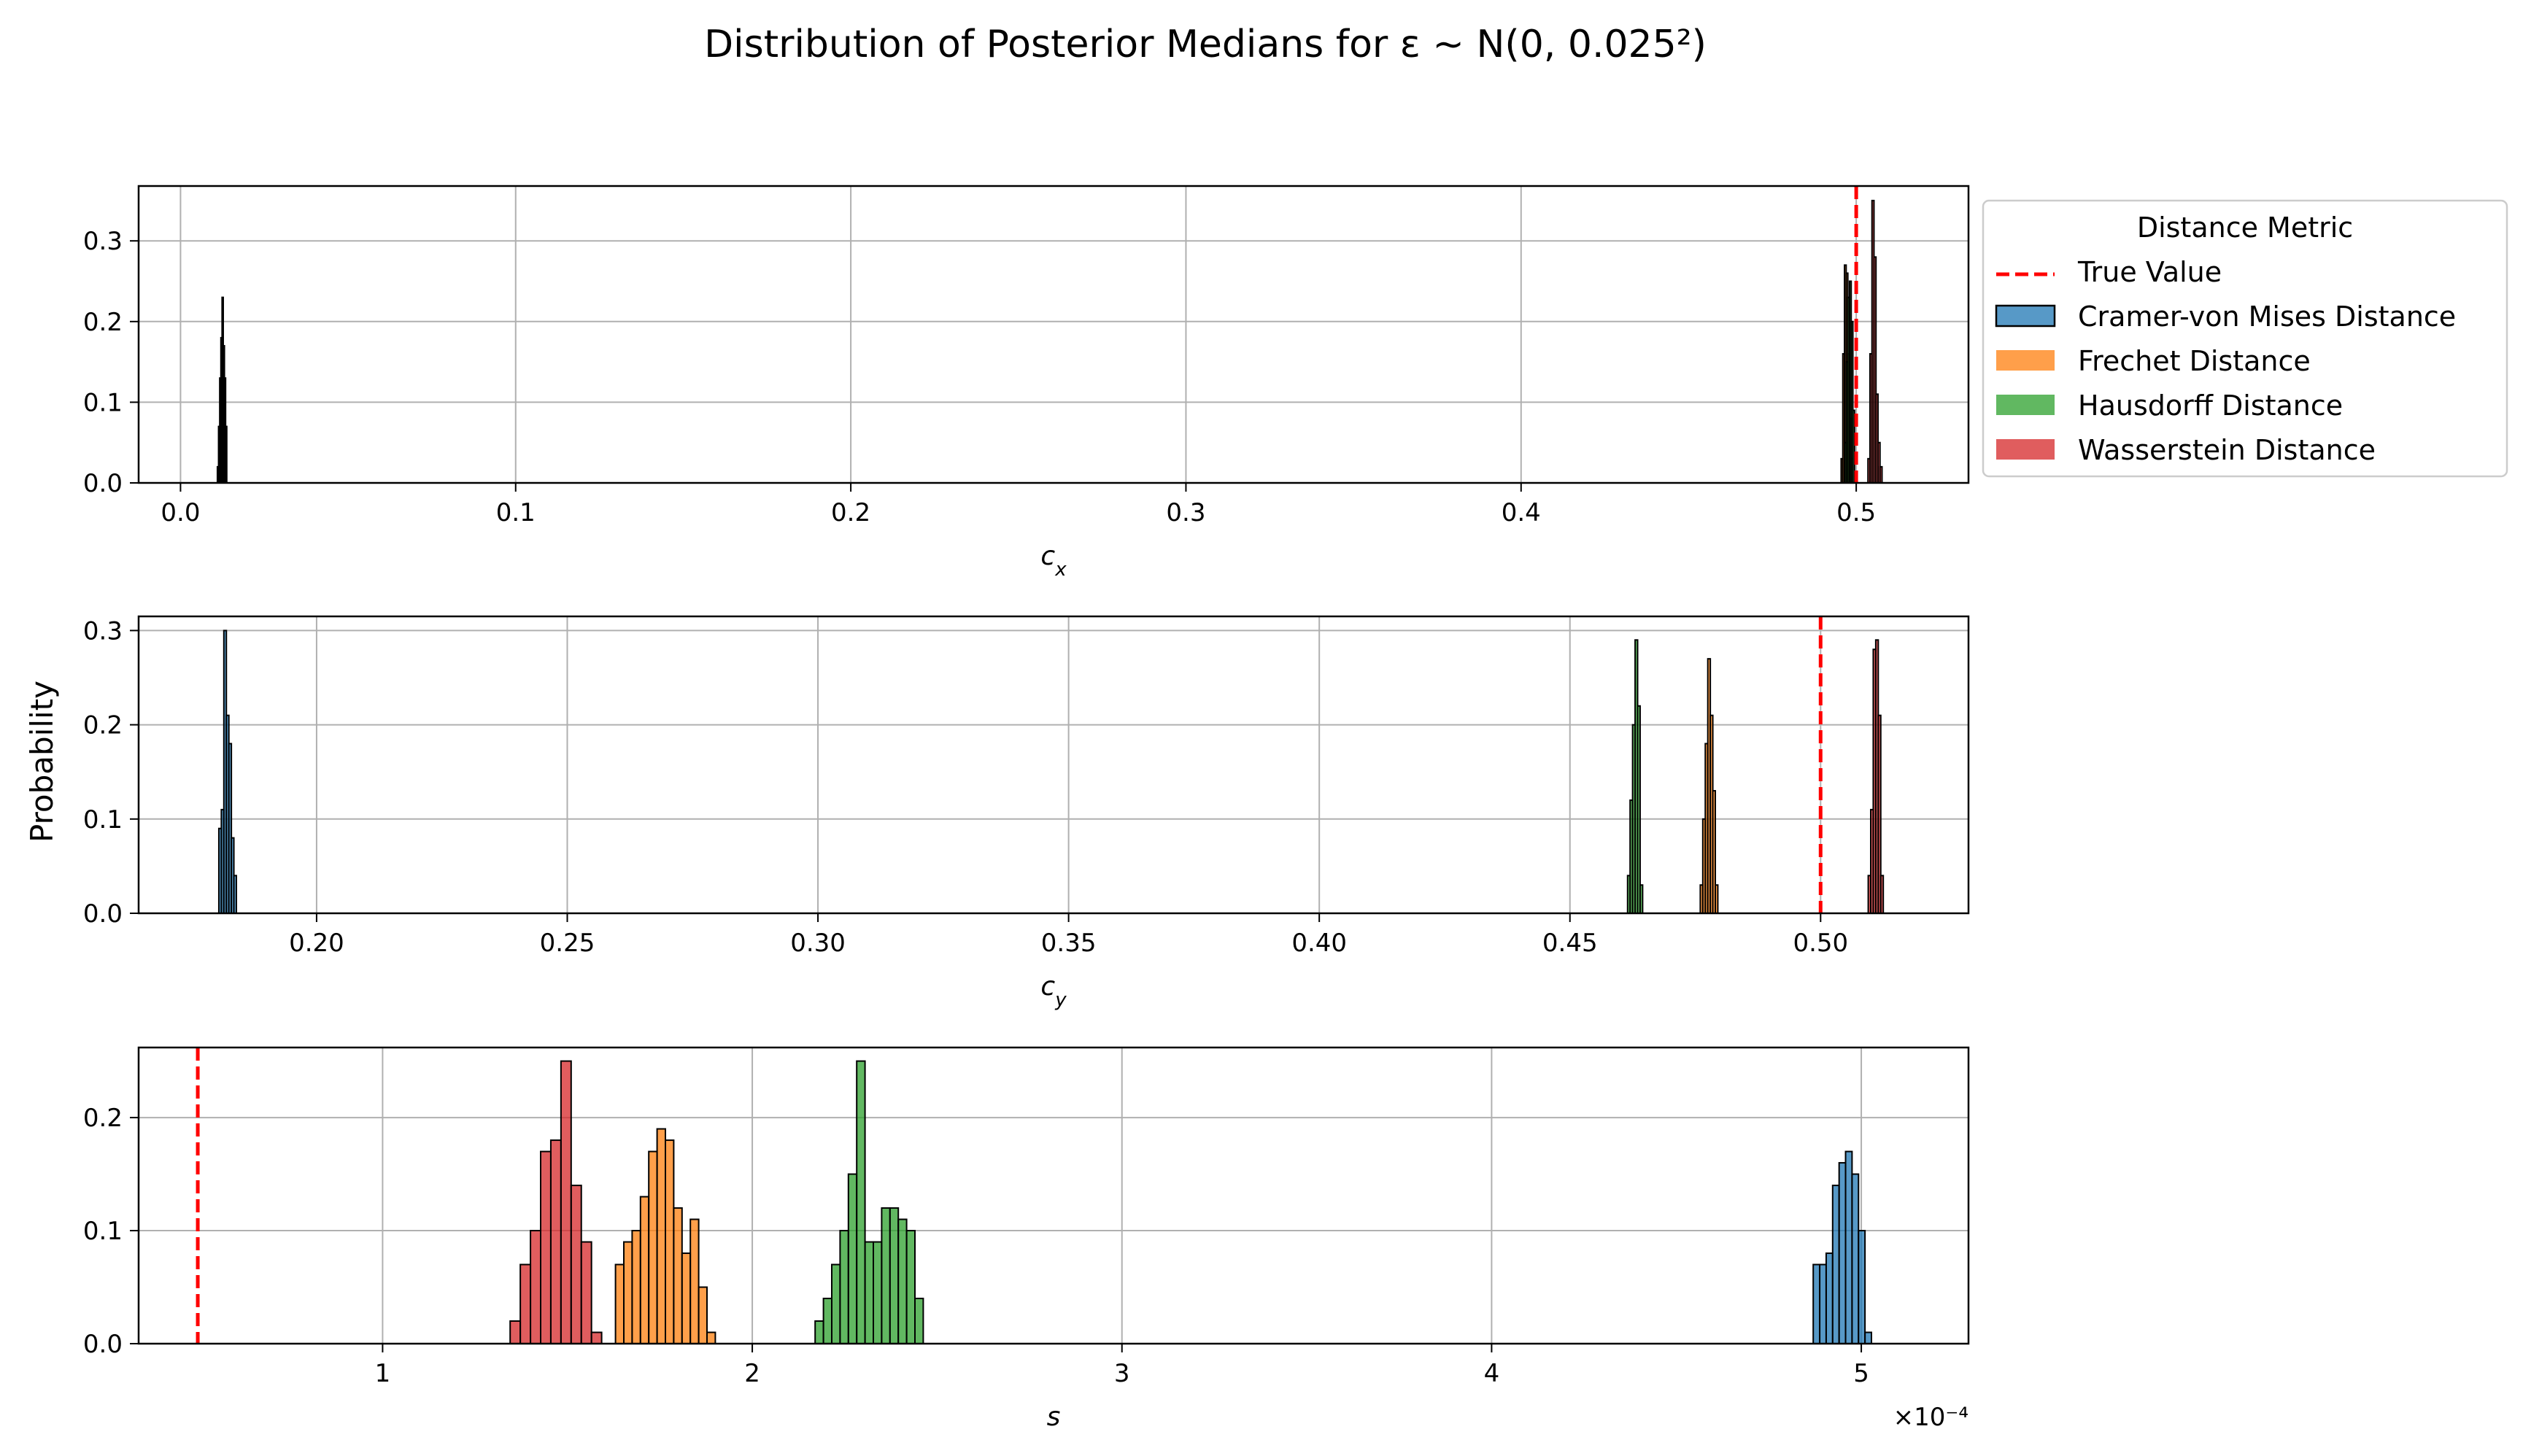  I want to click on x-tick-label: 0.2, so click(850, 512).